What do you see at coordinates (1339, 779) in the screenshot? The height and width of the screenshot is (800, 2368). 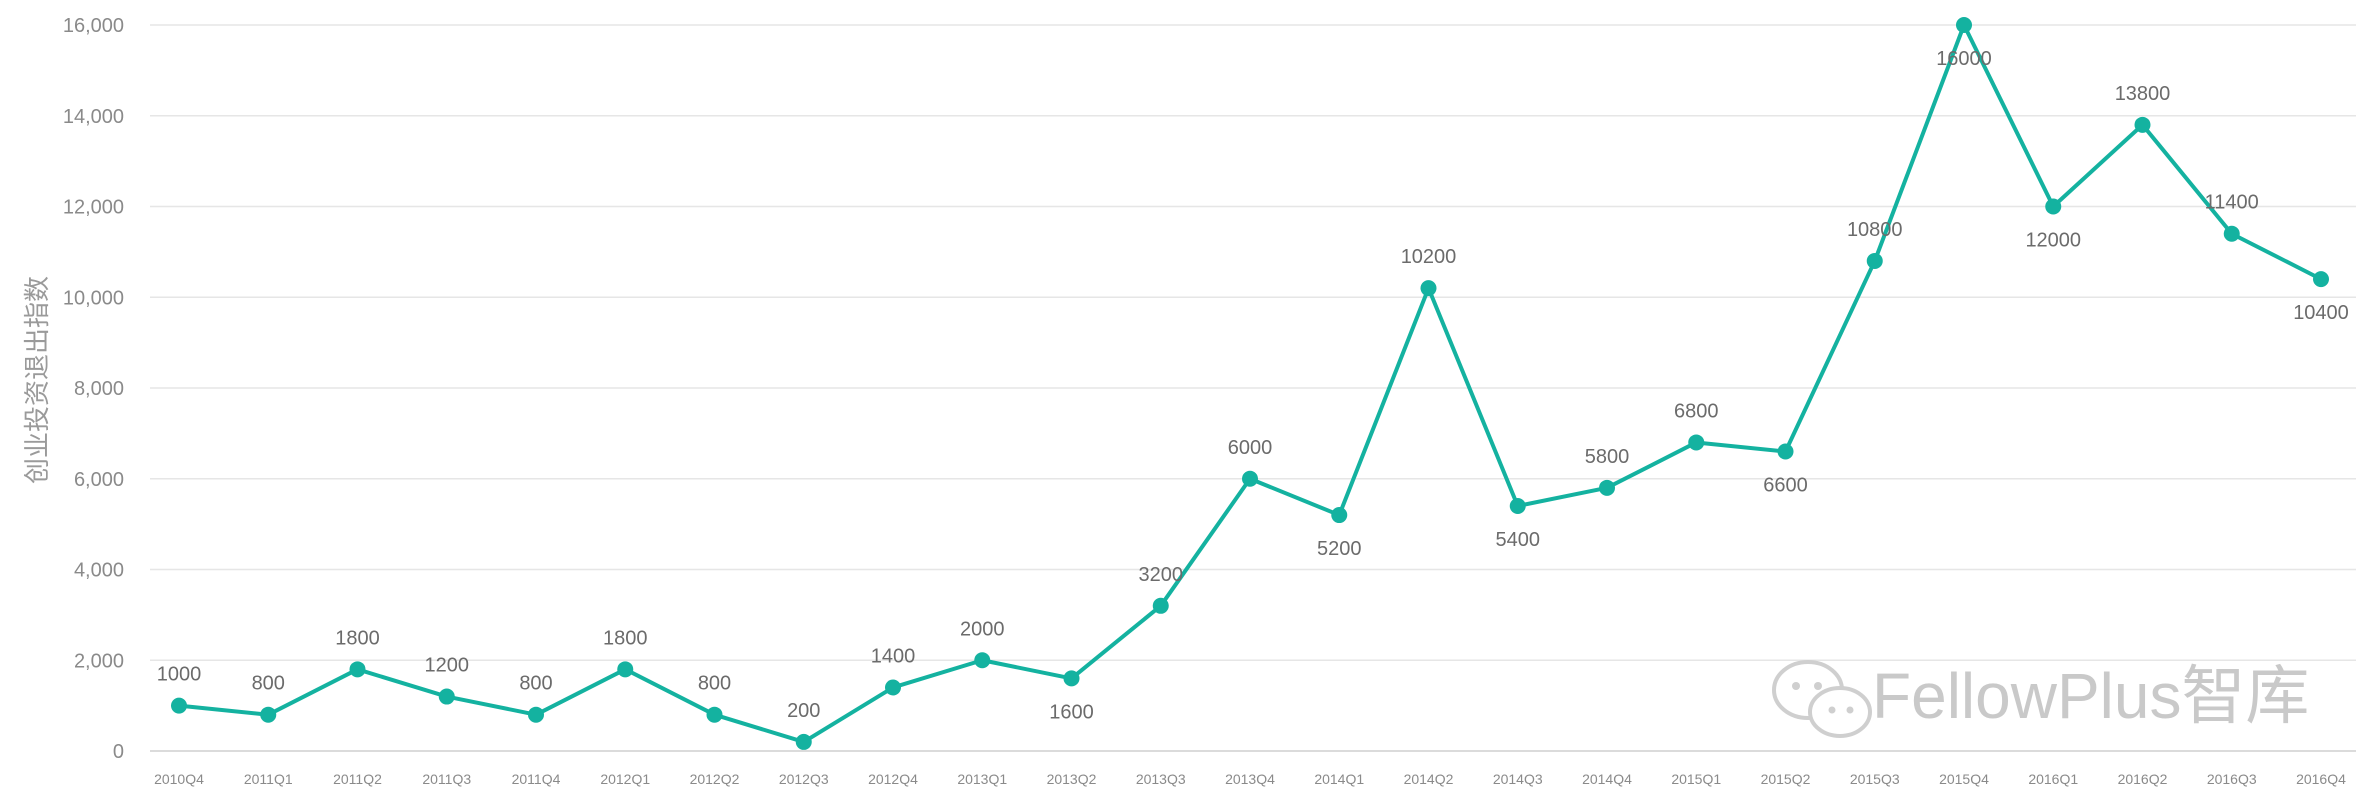 I see `x-tick-label: 2014Q1` at bounding box center [1339, 779].